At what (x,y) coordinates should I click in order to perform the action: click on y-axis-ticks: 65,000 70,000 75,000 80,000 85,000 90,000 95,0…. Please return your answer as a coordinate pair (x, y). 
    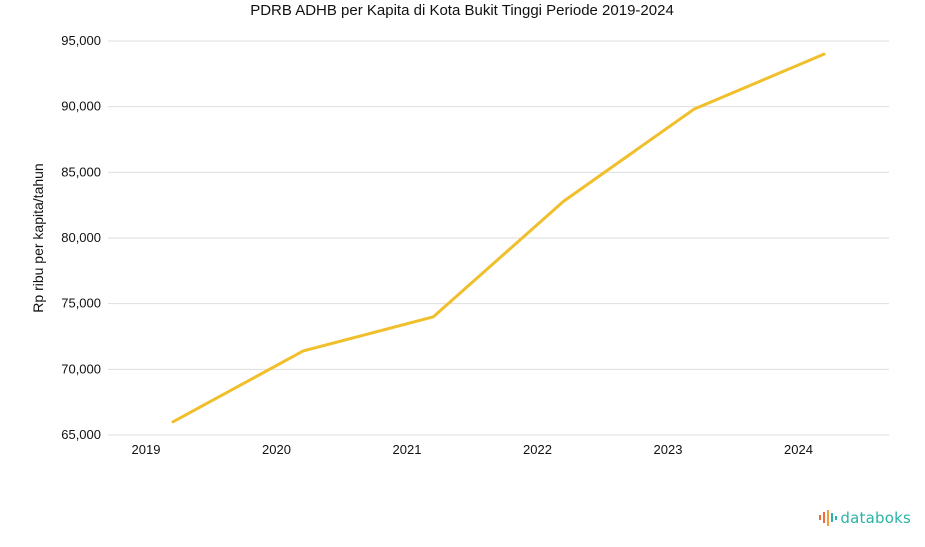
    Looking at the image, I should click on (81, 237).